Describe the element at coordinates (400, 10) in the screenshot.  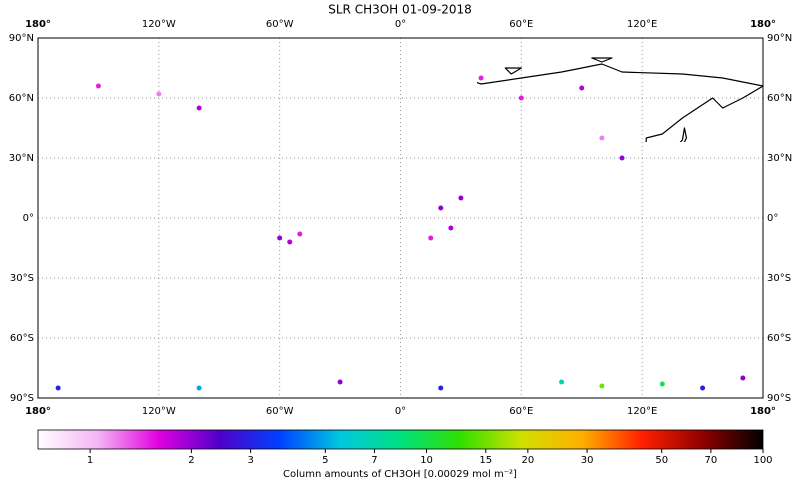
I see `map-title: SLR CH3OH 01-09-2018` at that location.